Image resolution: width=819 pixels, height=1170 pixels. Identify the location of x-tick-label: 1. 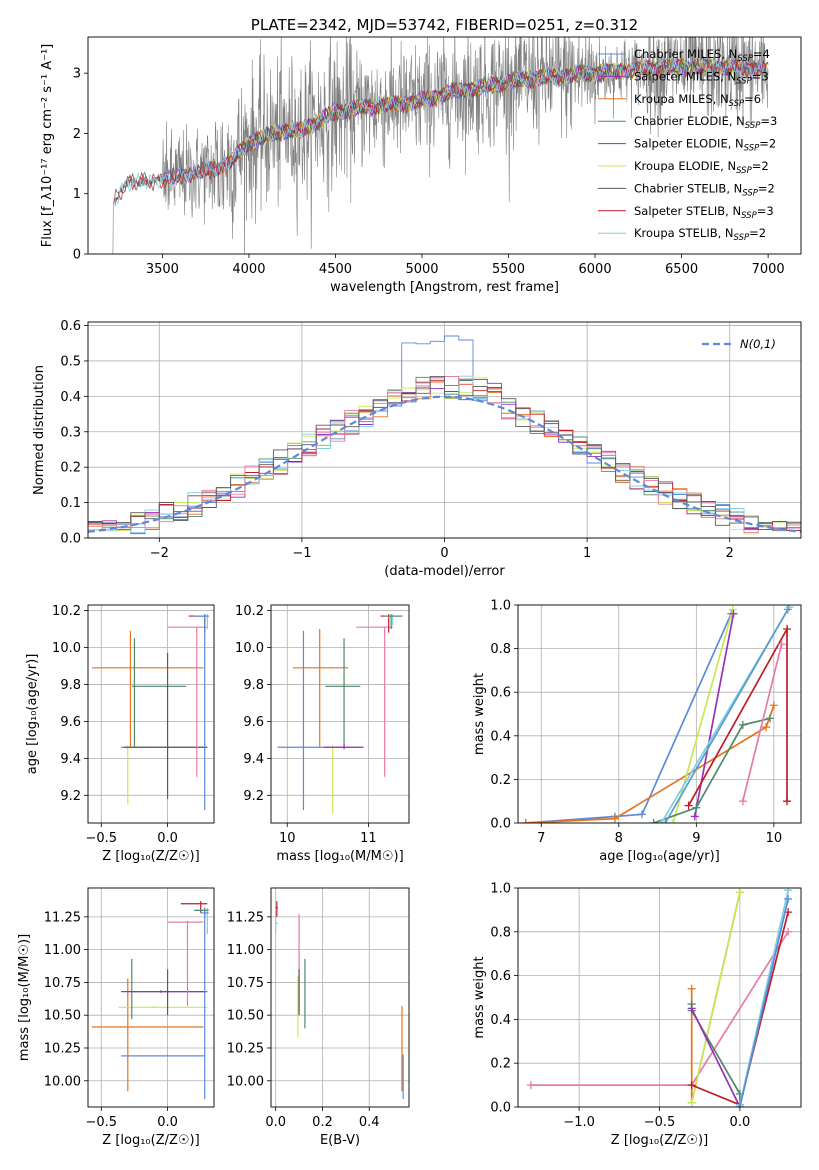
(587, 553).